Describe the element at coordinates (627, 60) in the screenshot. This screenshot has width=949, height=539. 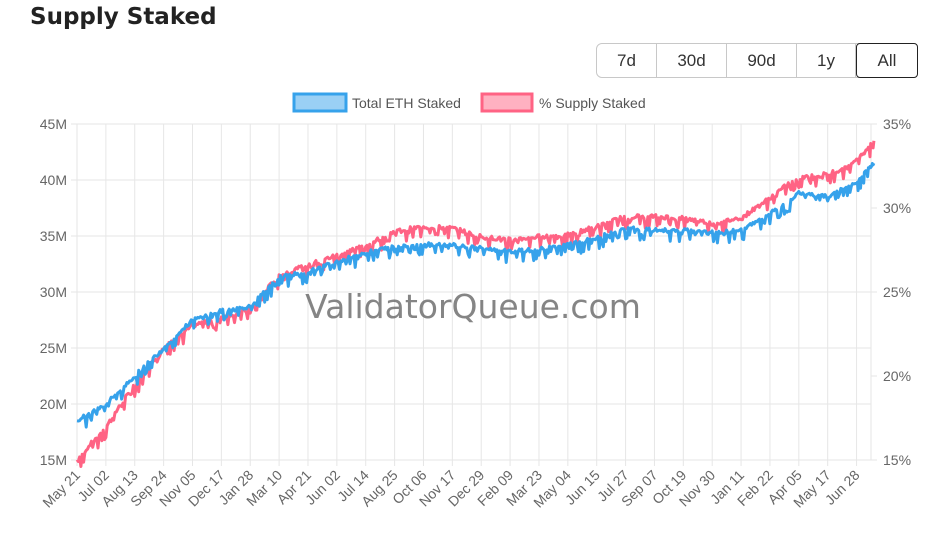
I see `range-button-7d: 7d` at that location.